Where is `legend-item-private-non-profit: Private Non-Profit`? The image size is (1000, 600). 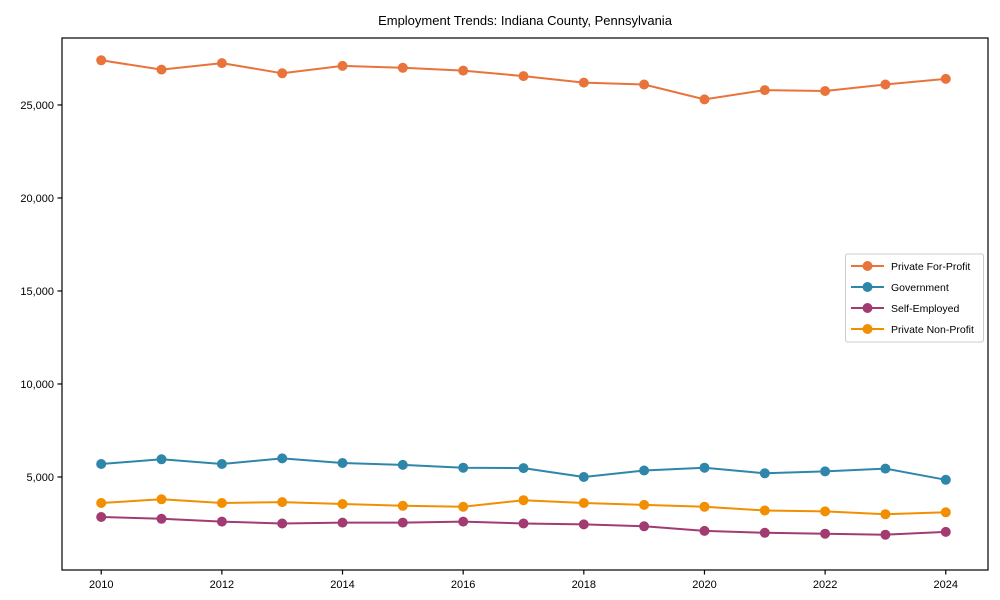
legend-item-private-non-profit: Private Non-Profit is located at coordinates (912, 330).